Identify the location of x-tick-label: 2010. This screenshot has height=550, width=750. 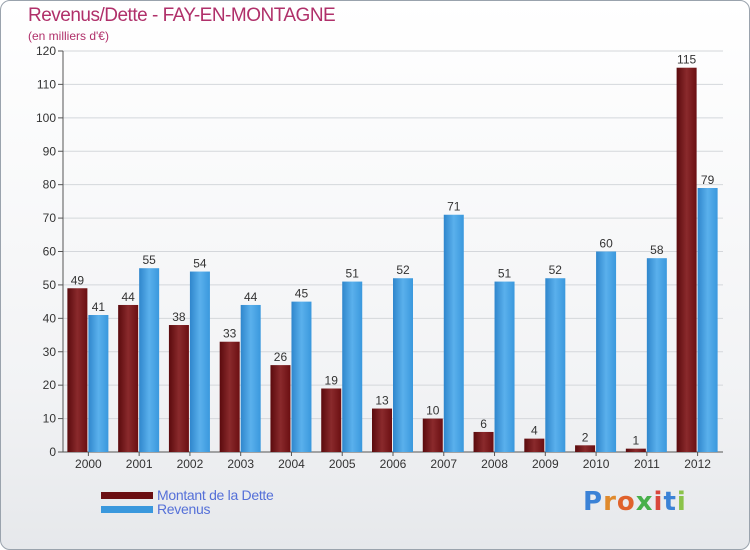
(596, 464).